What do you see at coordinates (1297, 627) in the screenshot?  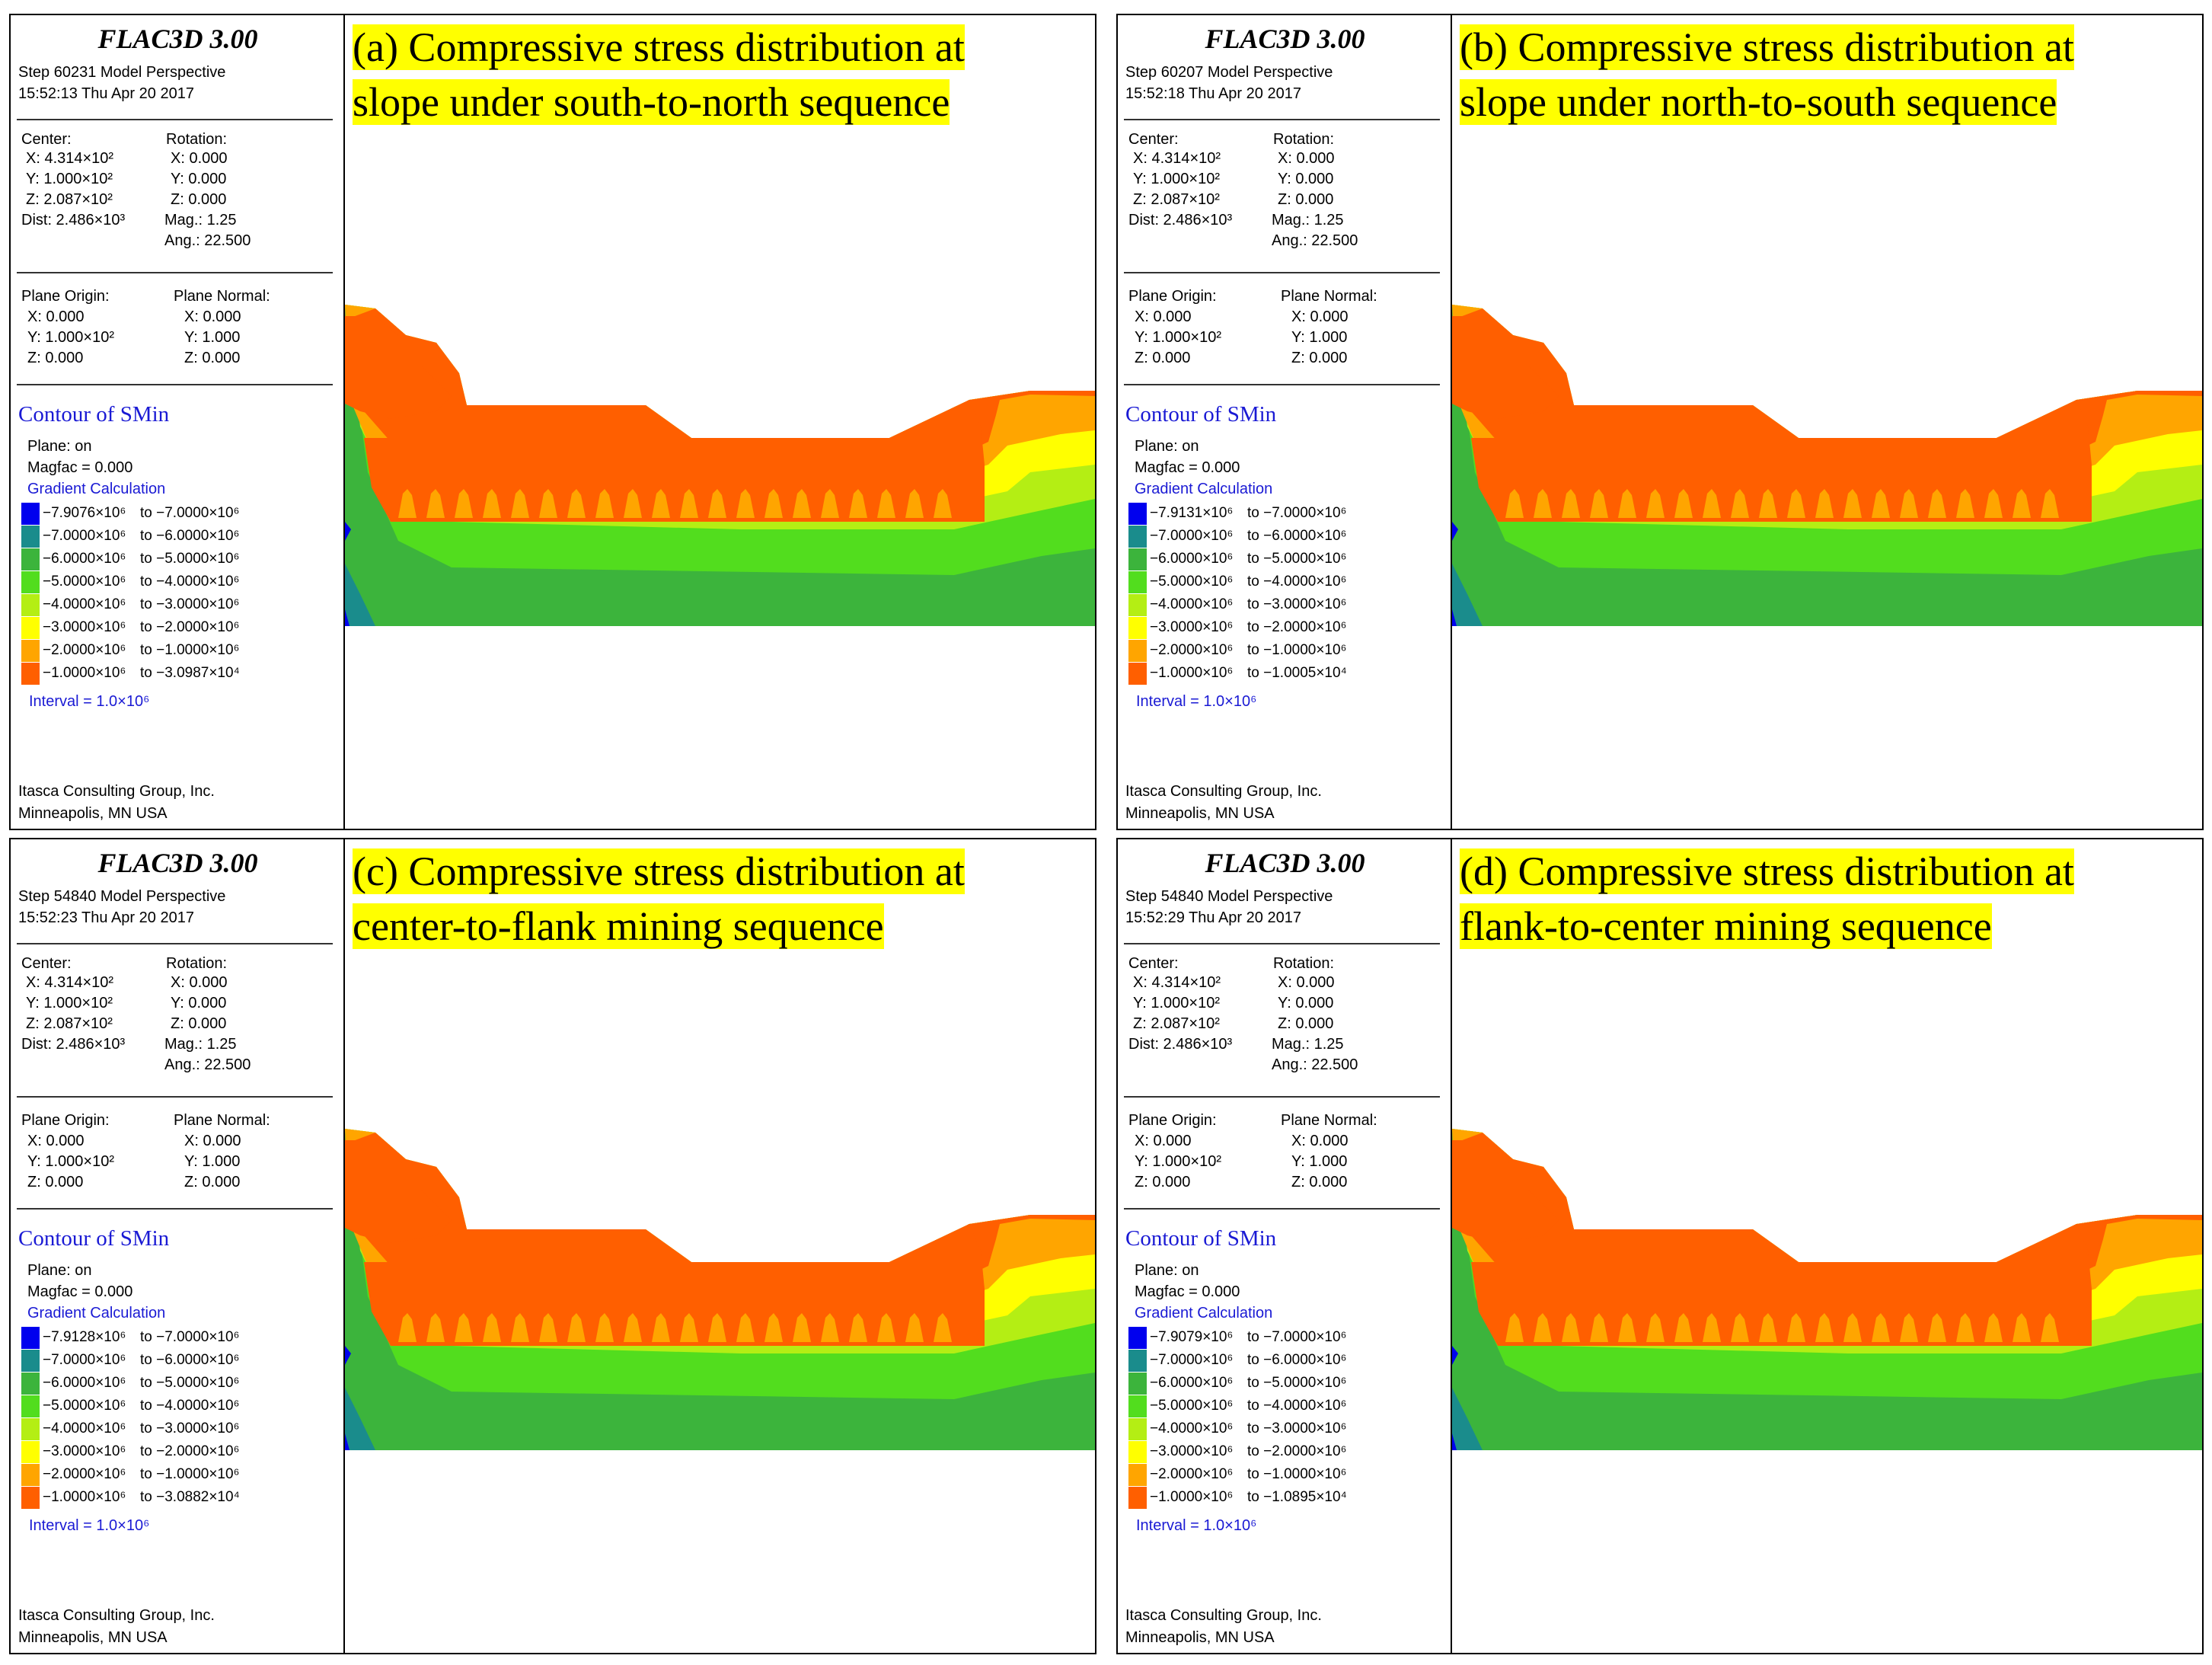 I see `legend-to: to −2.0000×10⁶` at bounding box center [1297, 627].